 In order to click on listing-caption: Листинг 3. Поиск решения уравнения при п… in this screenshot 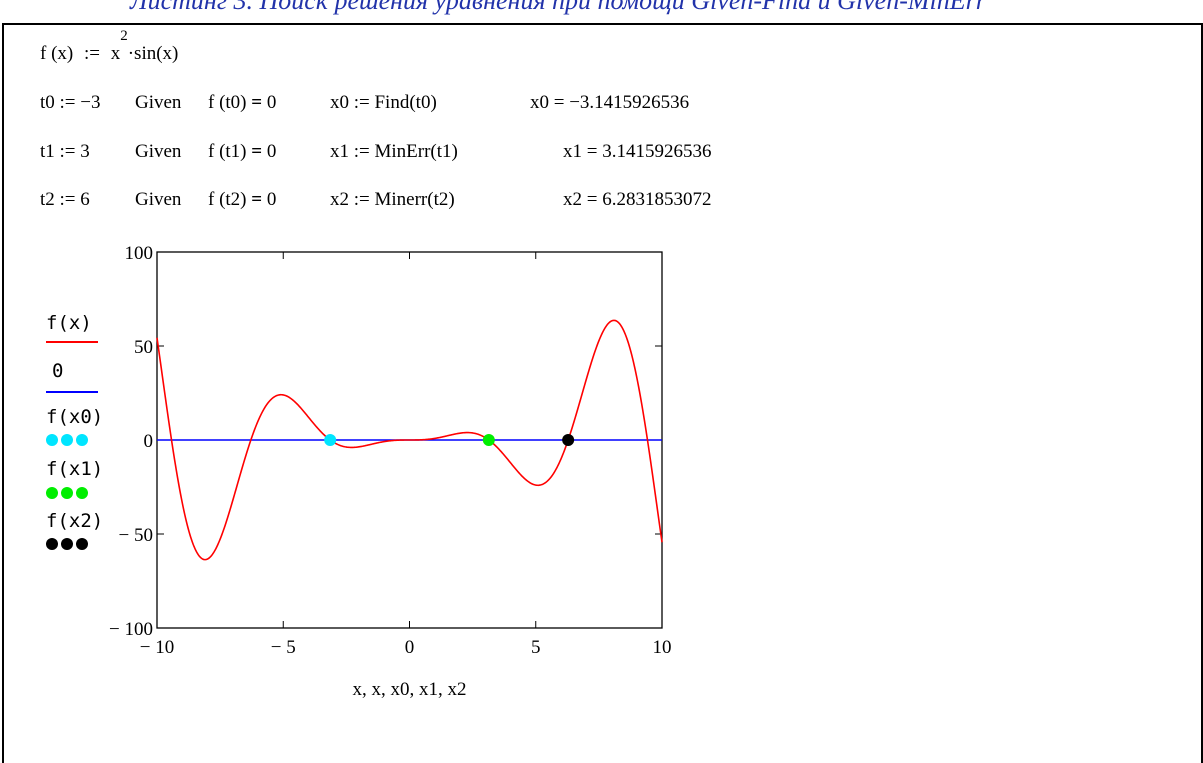, I will do `click(558, 7)`.